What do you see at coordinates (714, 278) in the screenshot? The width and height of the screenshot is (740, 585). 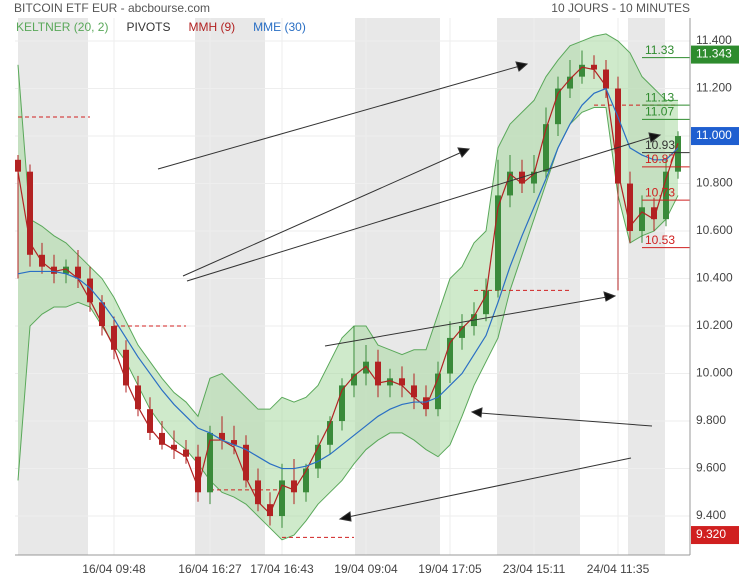 I see `y-tick-label: 10.400` at bounding box center [714, 278].